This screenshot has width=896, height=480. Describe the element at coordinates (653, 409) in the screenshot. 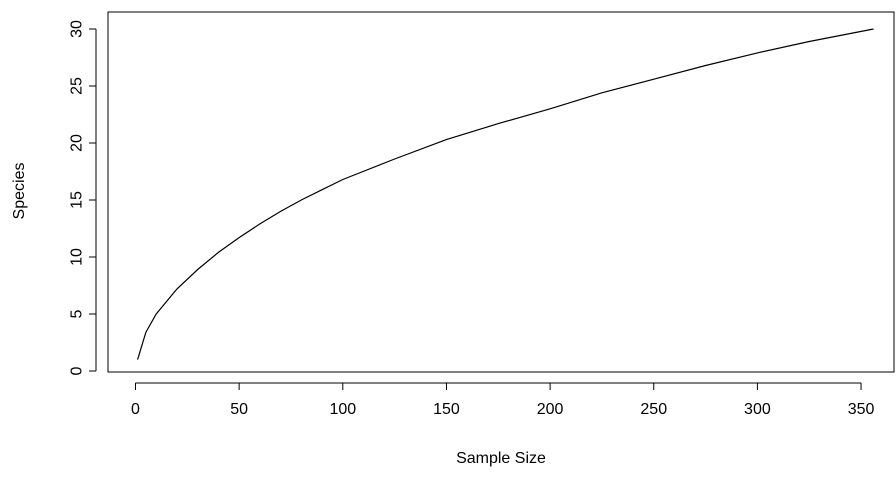

I see `x-tick-label: 250` at that location.